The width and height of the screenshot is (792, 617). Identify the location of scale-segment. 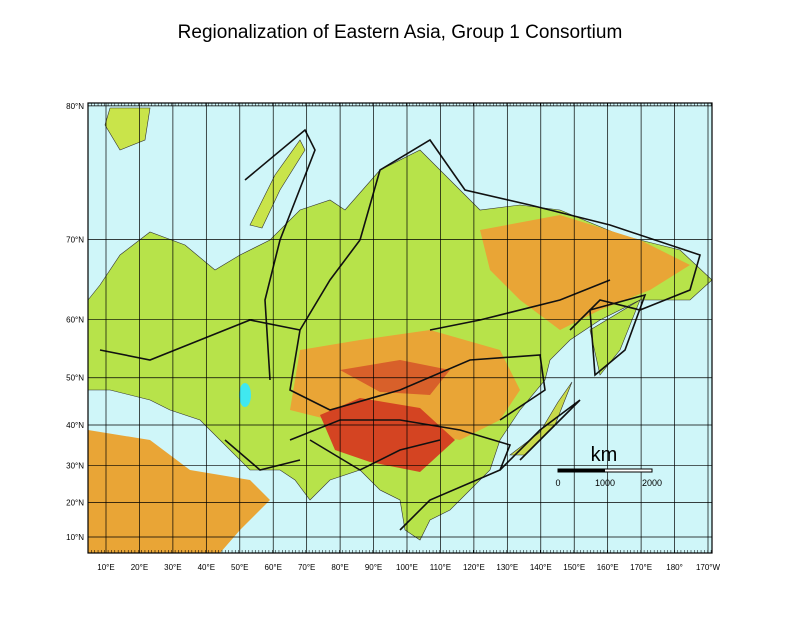
(581, 470).